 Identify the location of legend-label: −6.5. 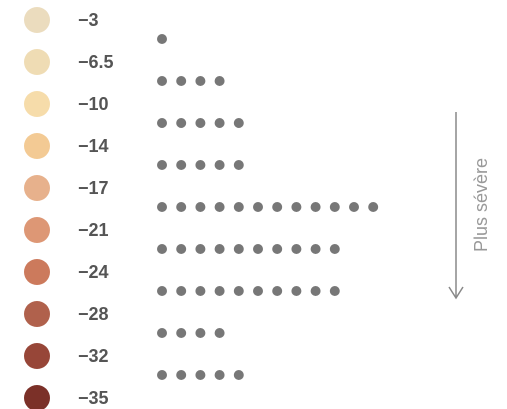
(96, 62).